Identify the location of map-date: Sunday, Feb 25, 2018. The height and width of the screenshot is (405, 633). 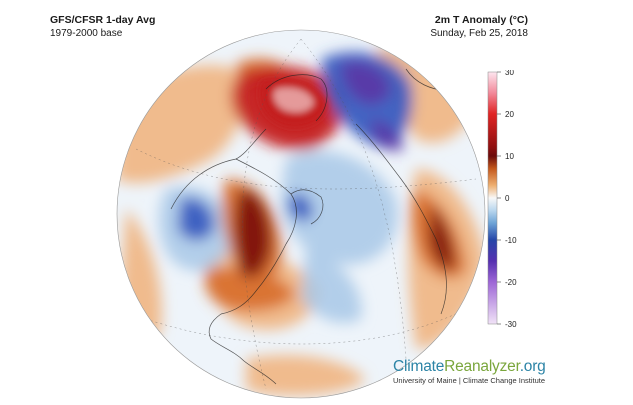
(479, 33).